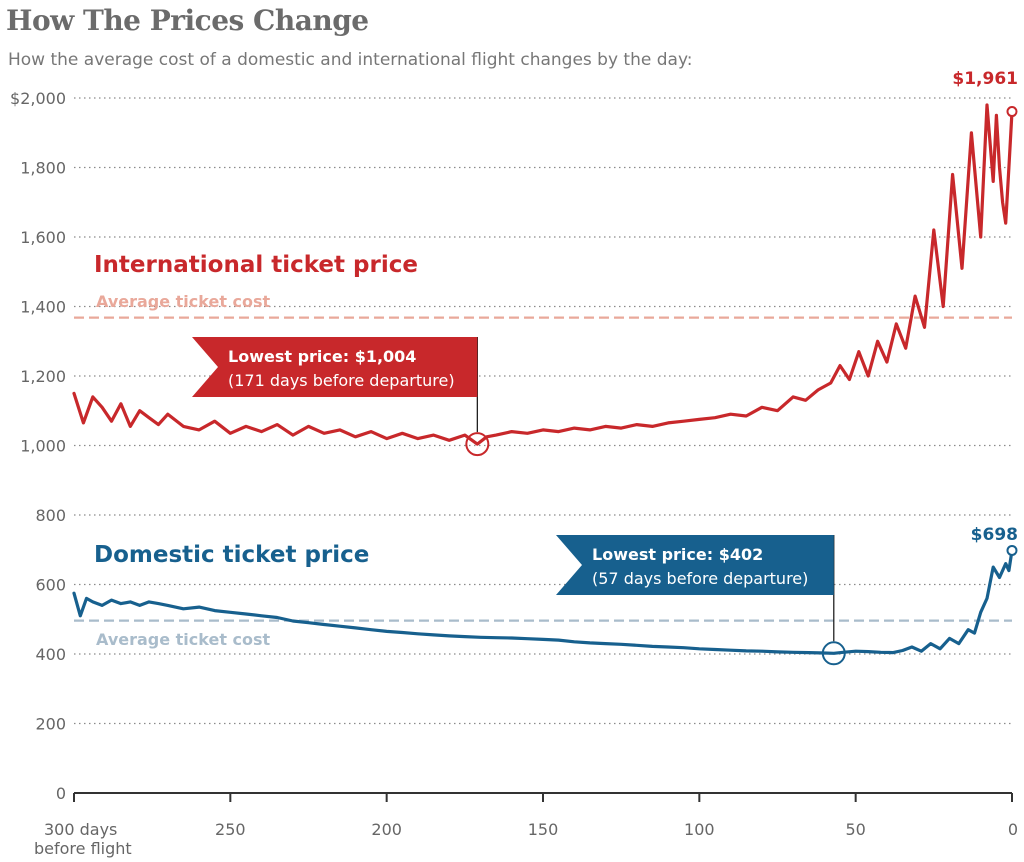 The height and width of the screenshot is (862, 1024). I want to click on y-tick-label: 1,200, so click(43, 376).